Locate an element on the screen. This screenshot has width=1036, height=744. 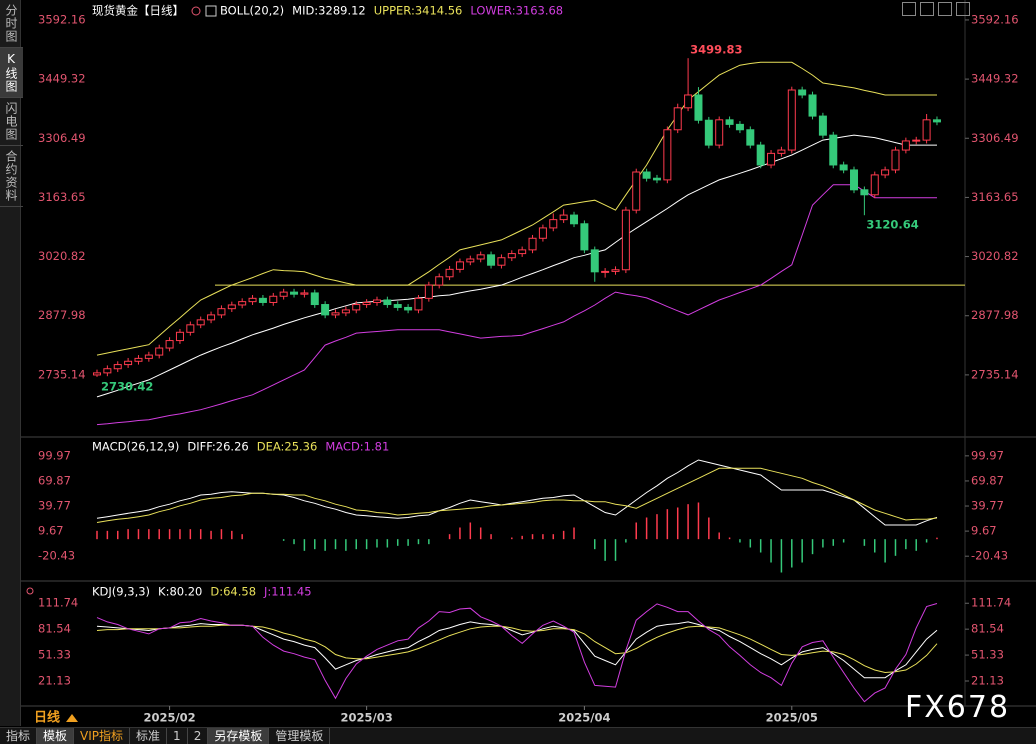
legend-entry: D:64.58 is located at coordinates (233, 592).